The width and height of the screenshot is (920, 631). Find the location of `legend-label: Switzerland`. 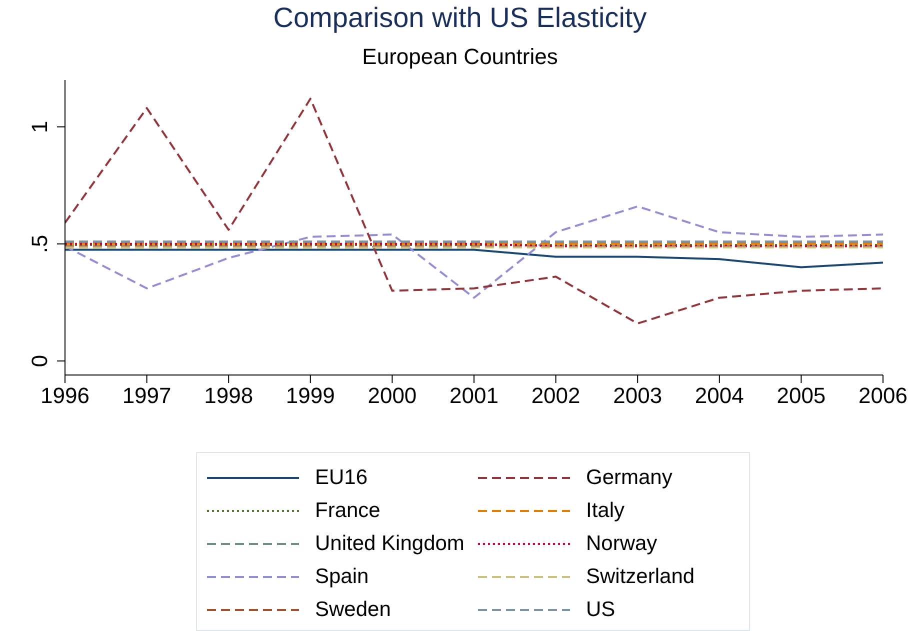

legend-label: Switzerland is located at coordinates (640, 576).